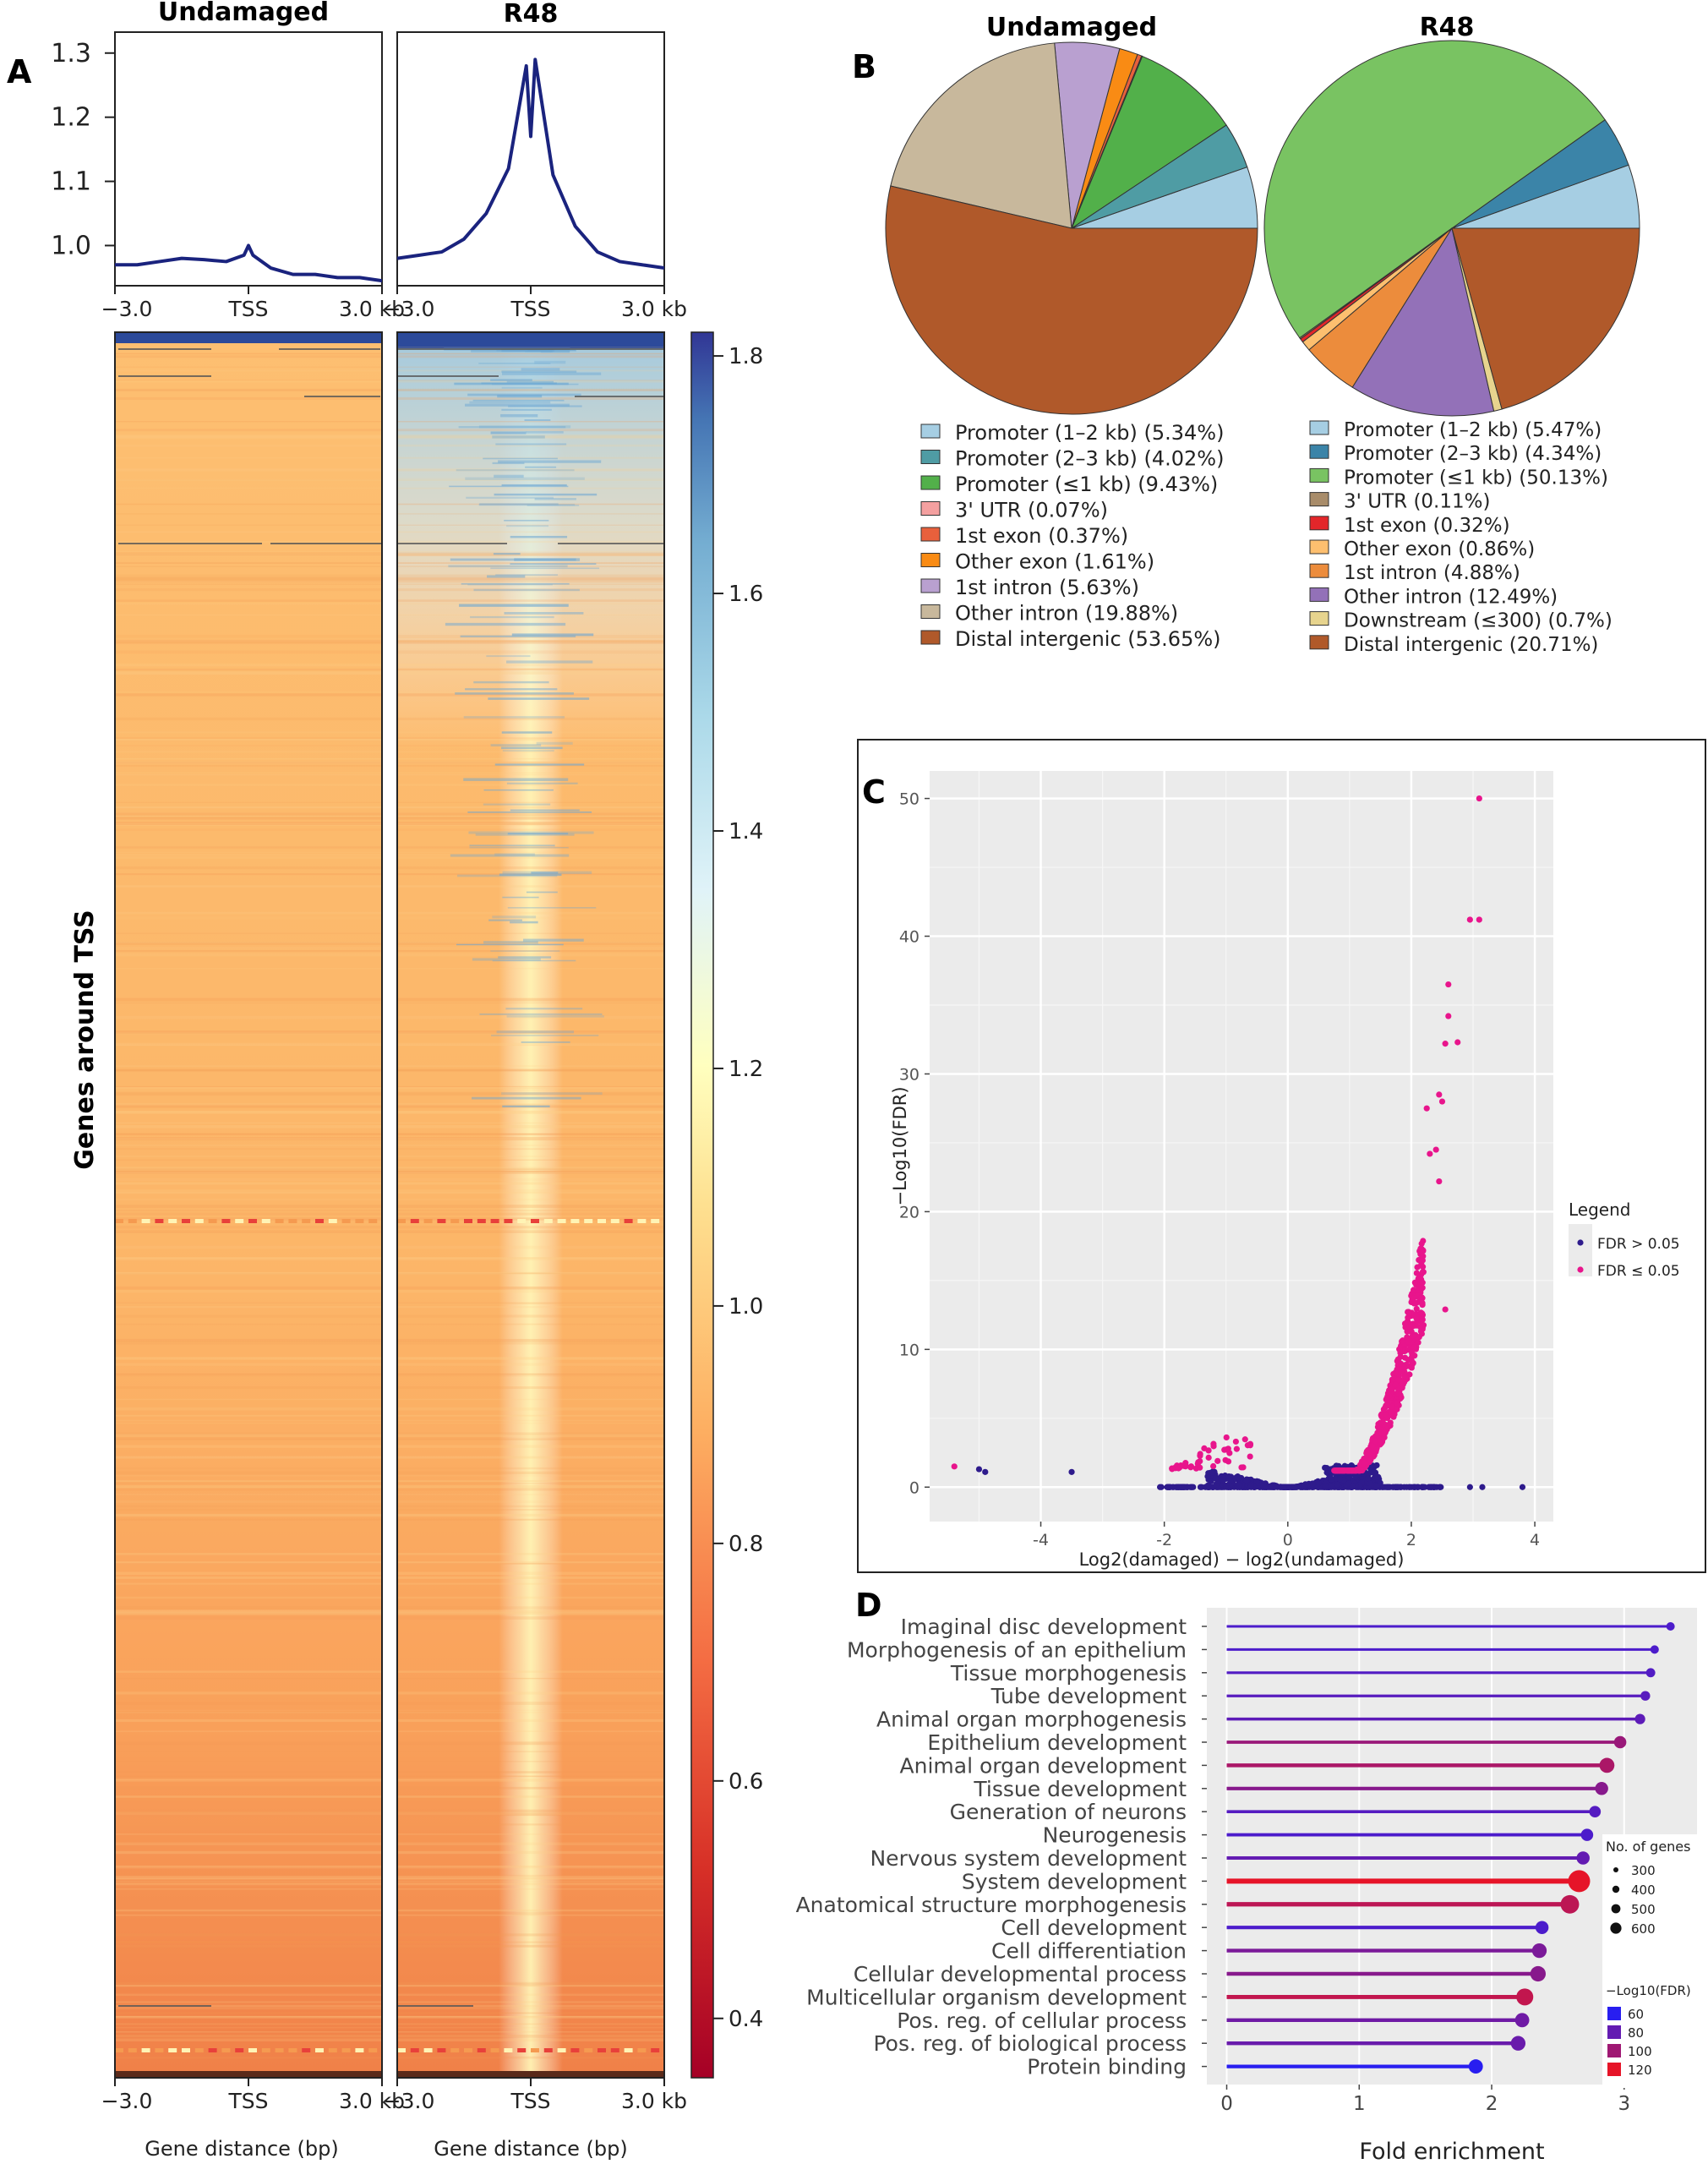  What do you see at coordinates (909, 1350) in the screenshot?
I see `volcano-ytick-label: 10` at bounding box center [909, 1350].